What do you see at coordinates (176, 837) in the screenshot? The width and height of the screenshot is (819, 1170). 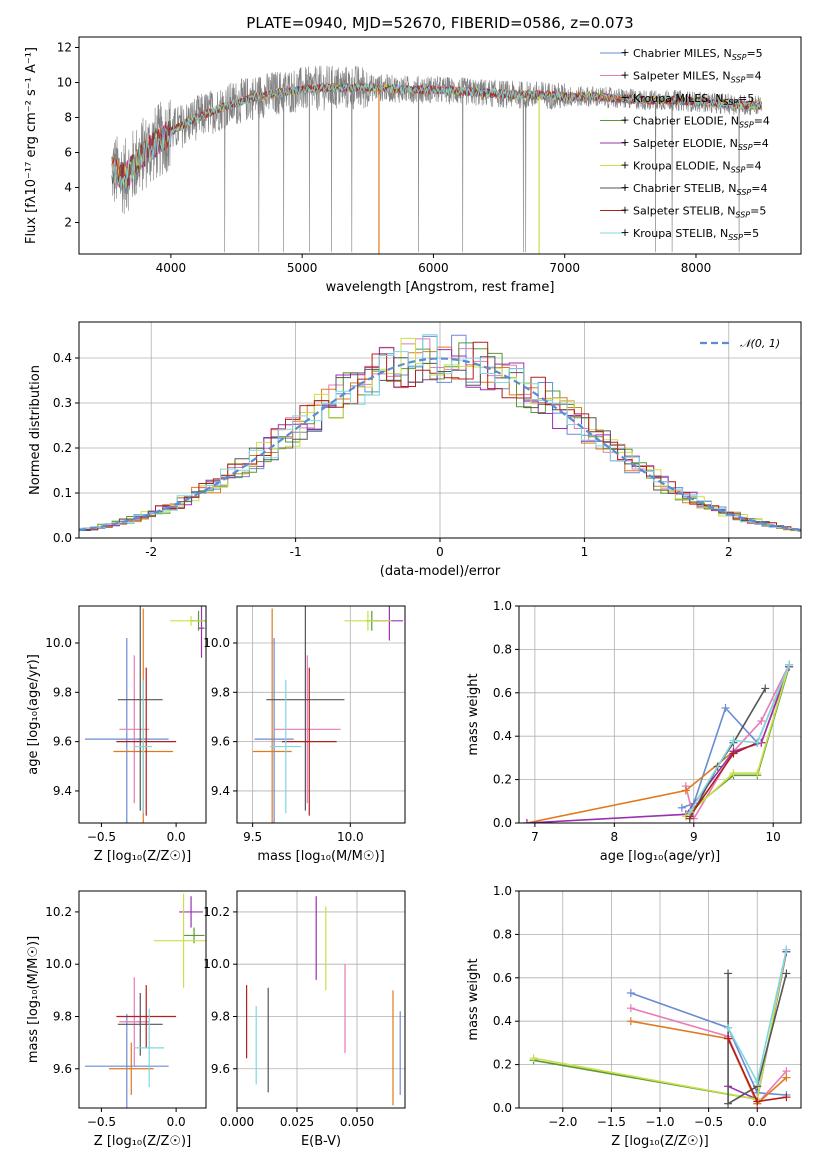 I see `x-tick-label: 0.0` at bounding box center [176, 837].